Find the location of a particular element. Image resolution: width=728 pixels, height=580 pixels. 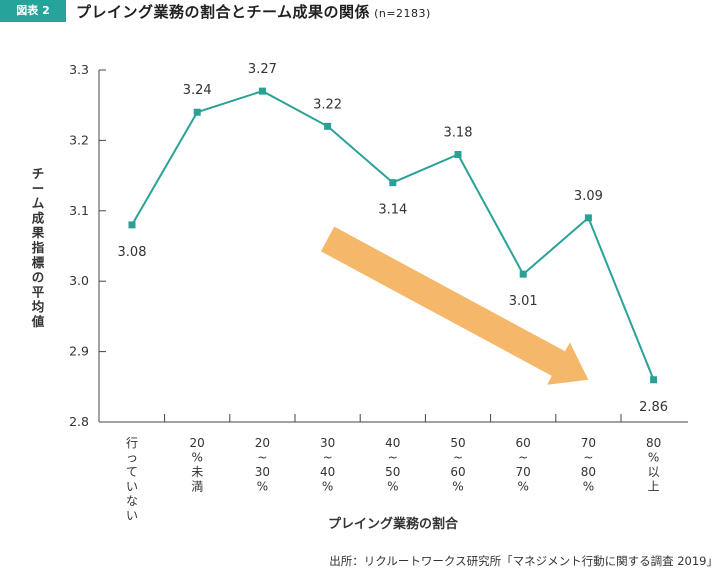

data-label: 3.01 is located at coordinates (523, 301).